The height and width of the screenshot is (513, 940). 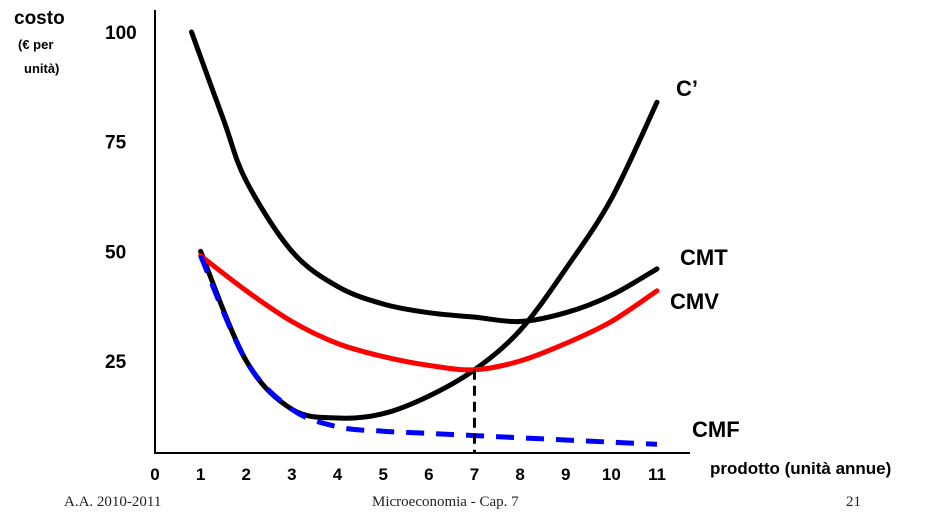 What do you see at coordinates (115, 252) in the screenshot?
I see `y-tick-label: 50` at bounding box center [115, 252].